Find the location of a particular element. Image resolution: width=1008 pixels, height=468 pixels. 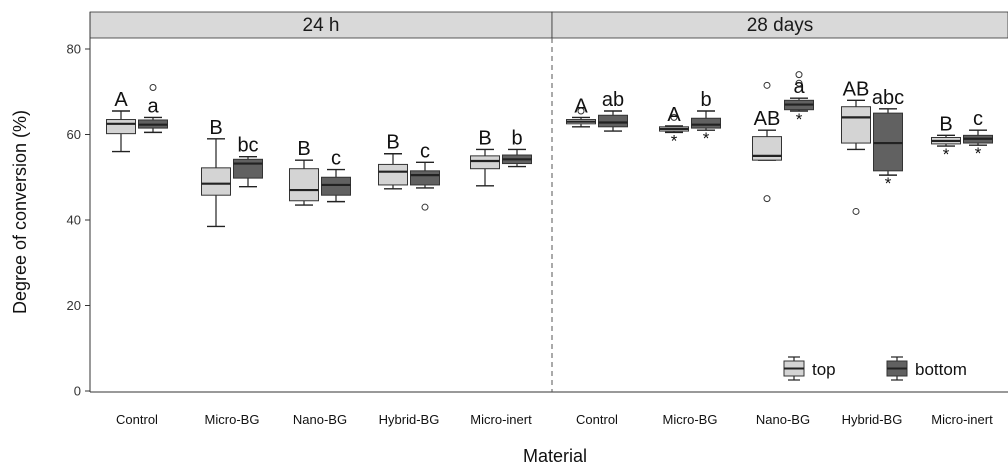

p1-micro-bg-top: B is located at coordinates (216, 172).